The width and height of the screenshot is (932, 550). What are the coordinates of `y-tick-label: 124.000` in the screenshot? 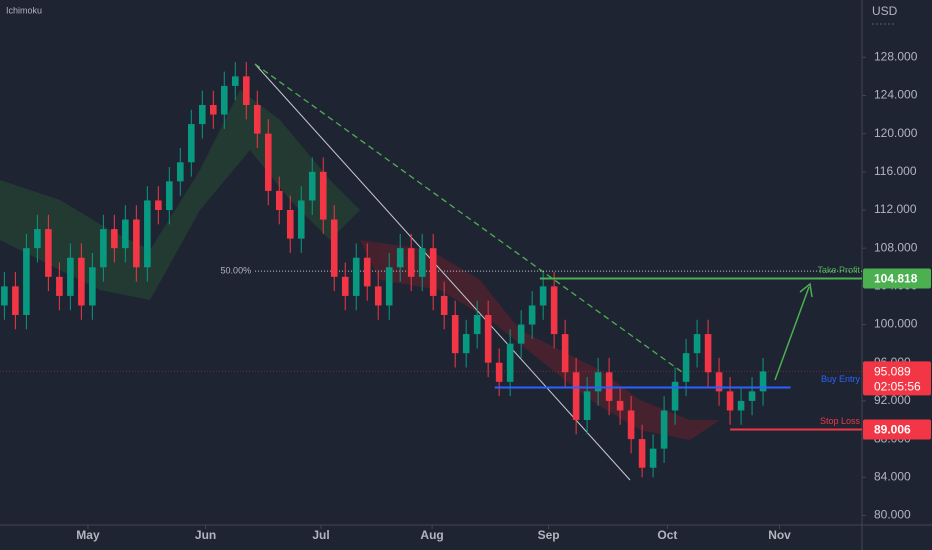 It's located at (896, 95).